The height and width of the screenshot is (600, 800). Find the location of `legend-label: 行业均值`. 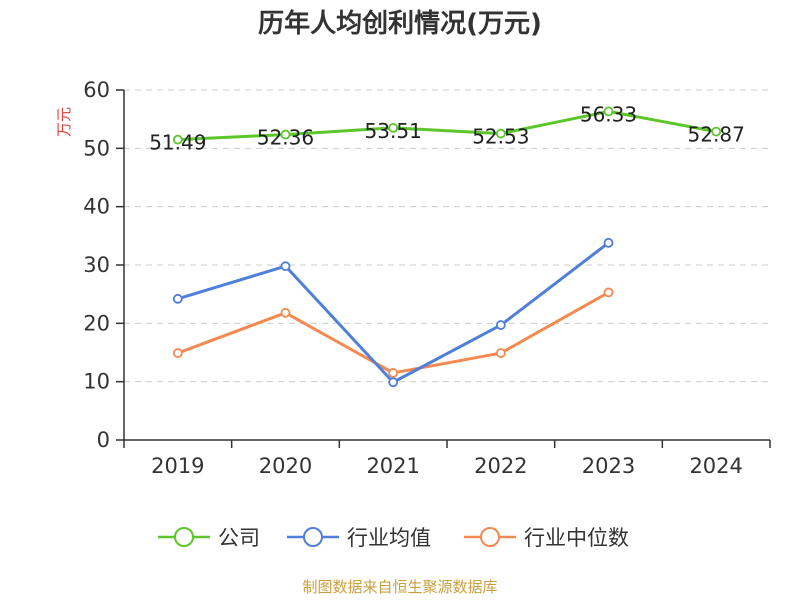

legend-label: 行业均值 is located at coordinates (389, 538).